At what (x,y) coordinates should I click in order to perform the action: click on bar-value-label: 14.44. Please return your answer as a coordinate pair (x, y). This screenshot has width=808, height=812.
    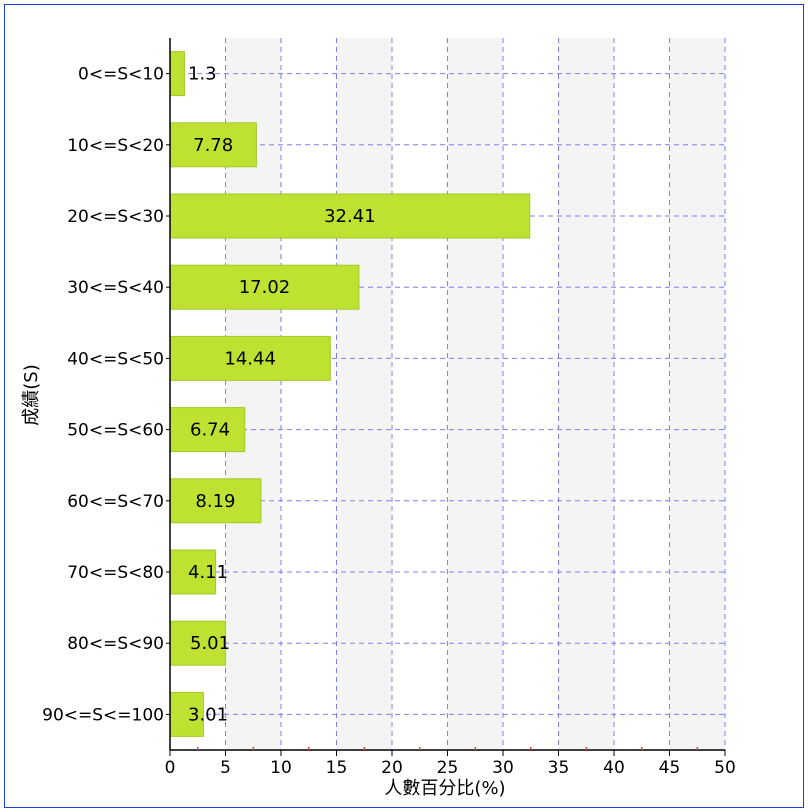
    Looking at the image, I should click on (250, 358).